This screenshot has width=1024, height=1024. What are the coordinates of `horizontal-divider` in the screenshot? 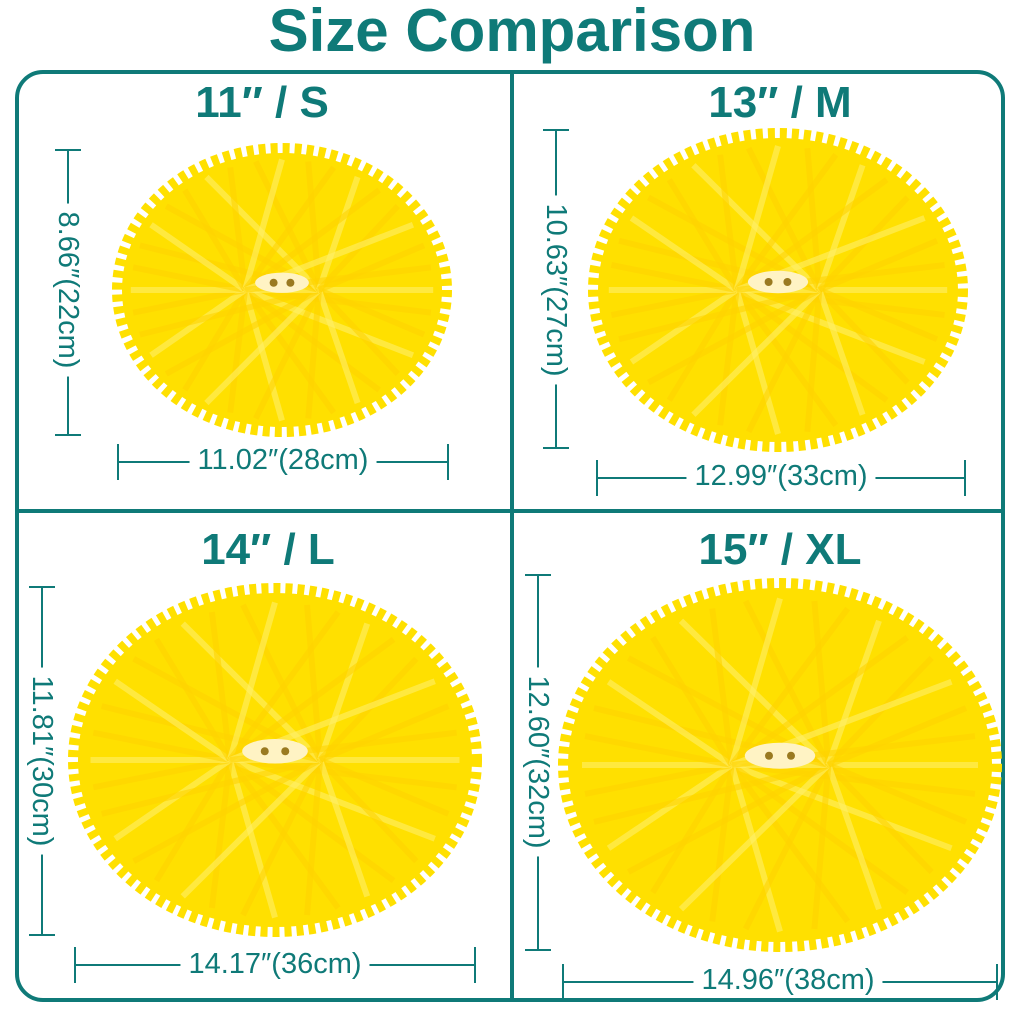 It's located at (510, 511).